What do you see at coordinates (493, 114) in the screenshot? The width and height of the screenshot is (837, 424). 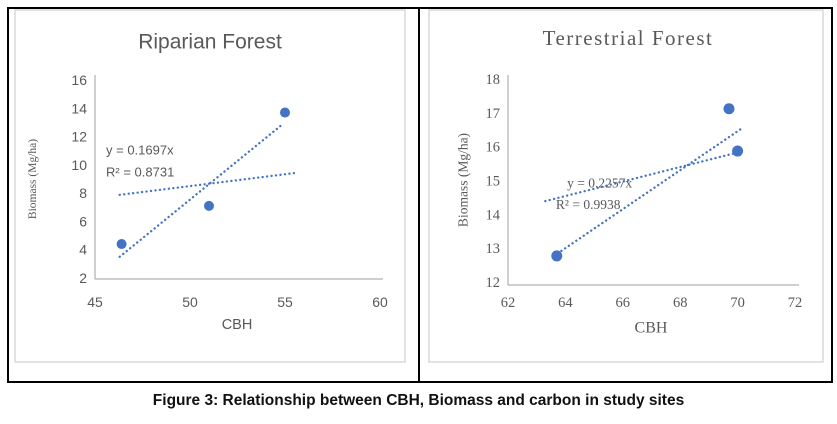 I see `y-tick-label: 17` at bounding box center [493, 114].